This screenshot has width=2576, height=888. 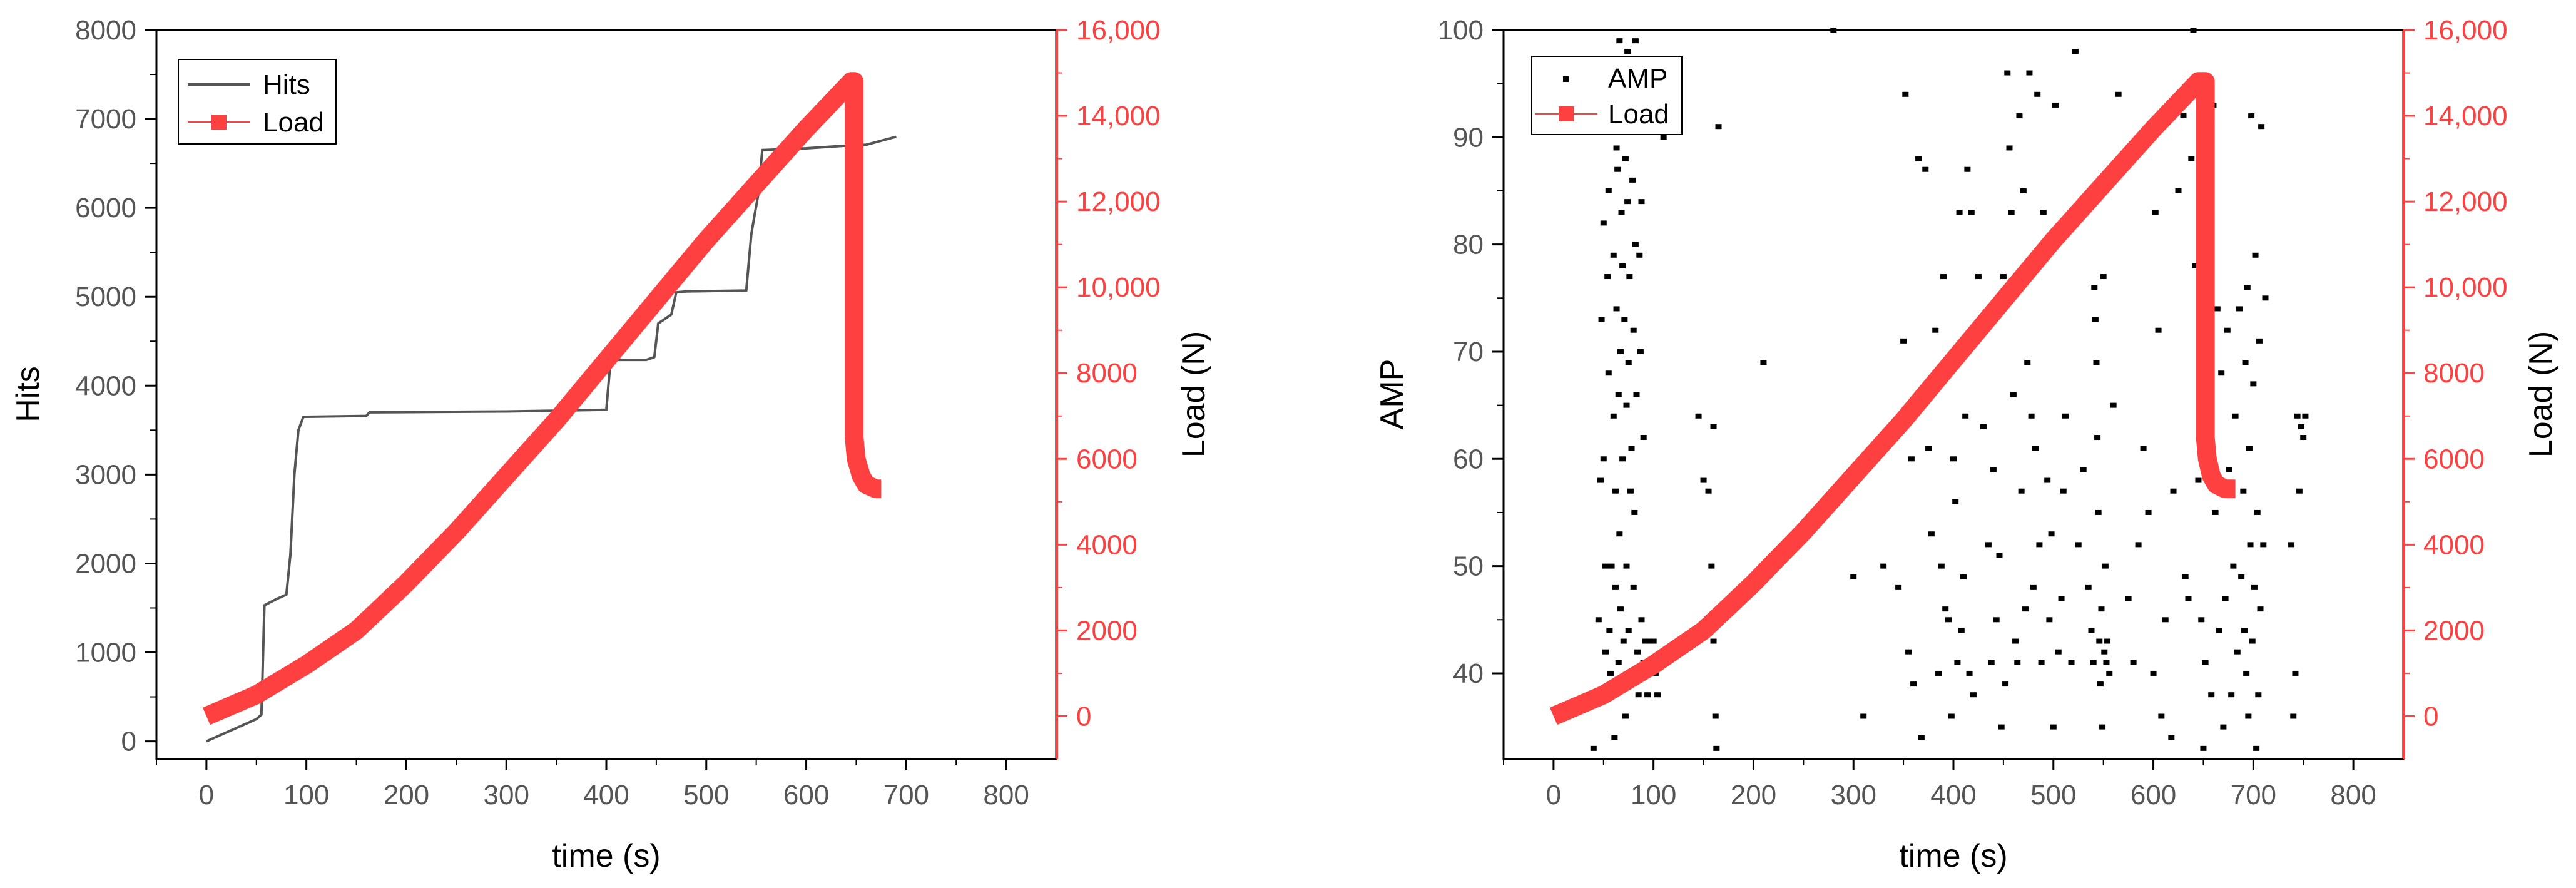 I want to click on right-y-tick-label: 50, so click(x=1469, y=566).